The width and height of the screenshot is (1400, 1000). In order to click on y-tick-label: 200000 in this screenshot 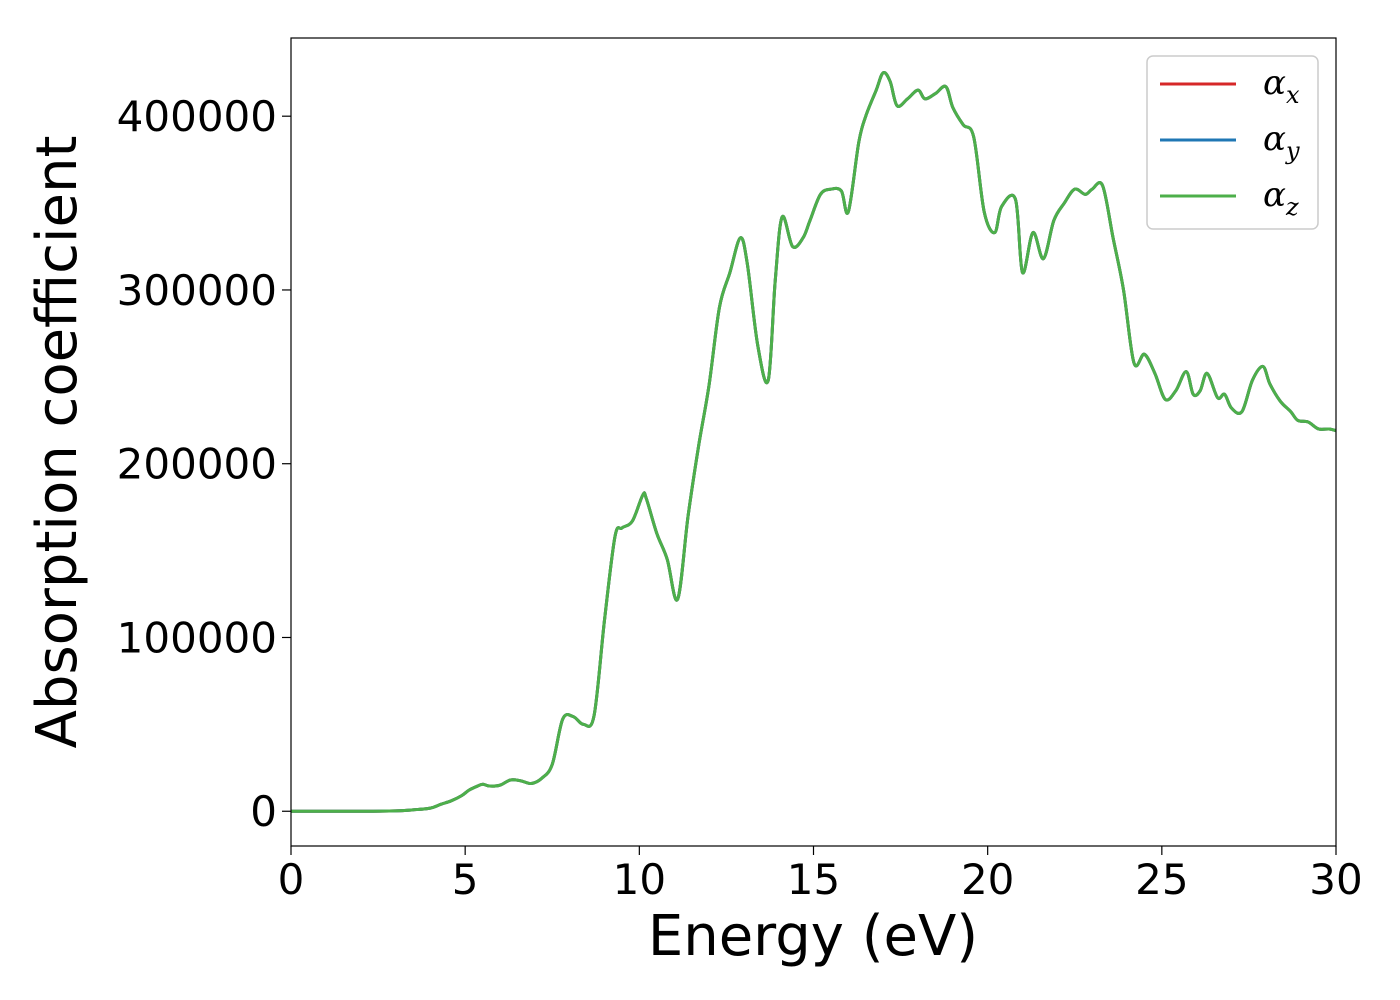, I will do `click(197, 464)`.